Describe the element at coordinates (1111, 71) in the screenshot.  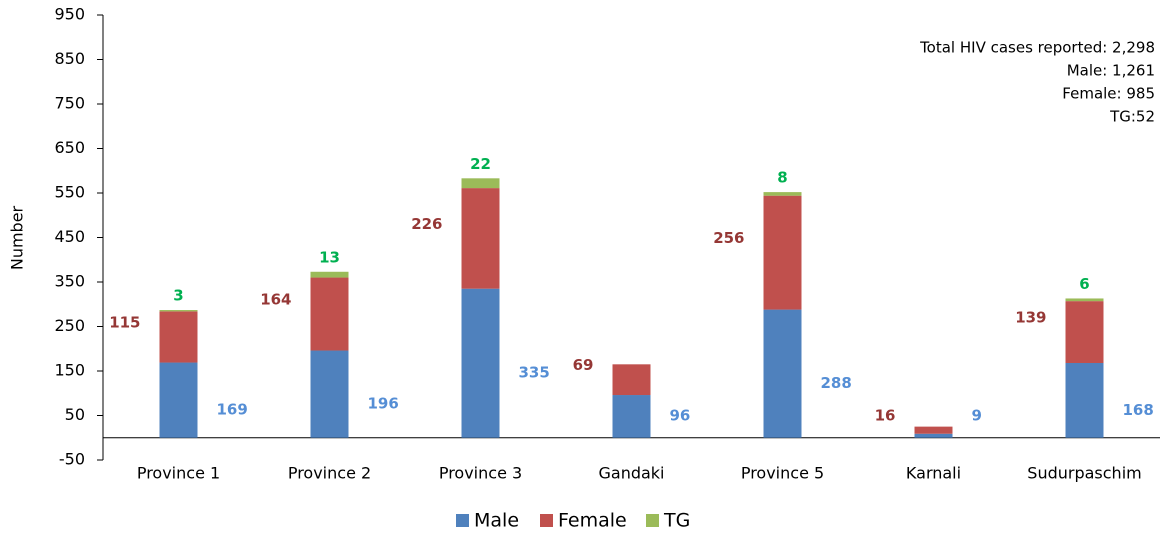
I see `annotation: Male: 1,261` at that location.